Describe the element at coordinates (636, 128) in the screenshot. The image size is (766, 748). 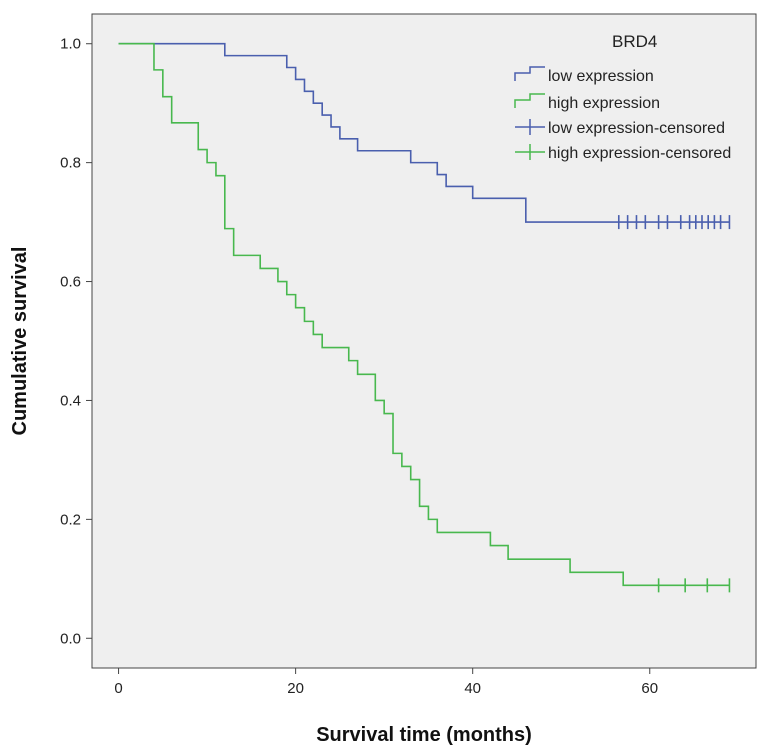
I see `legend-low-censored-label: low expression-censored` at that location.